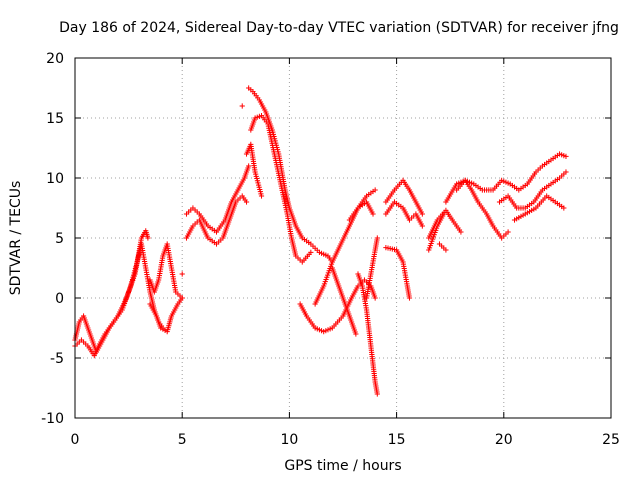 The image size is (640, 480). Describe the element at coordinates (59, 239) in the screenshot. I see `y-tick-label: 5` at that location.